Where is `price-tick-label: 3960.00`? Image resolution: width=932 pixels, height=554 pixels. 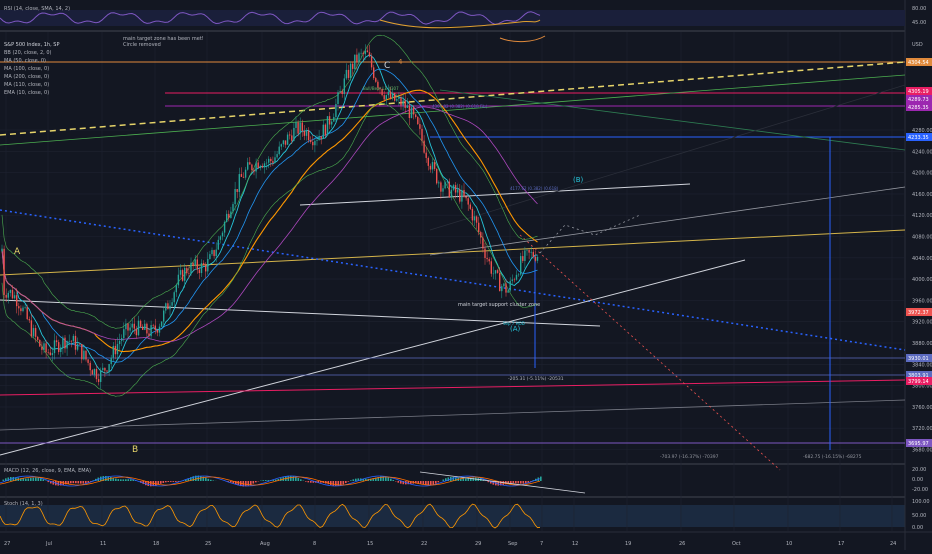
price-tick-label: 3960.00 is located at coordinates (922, 301).